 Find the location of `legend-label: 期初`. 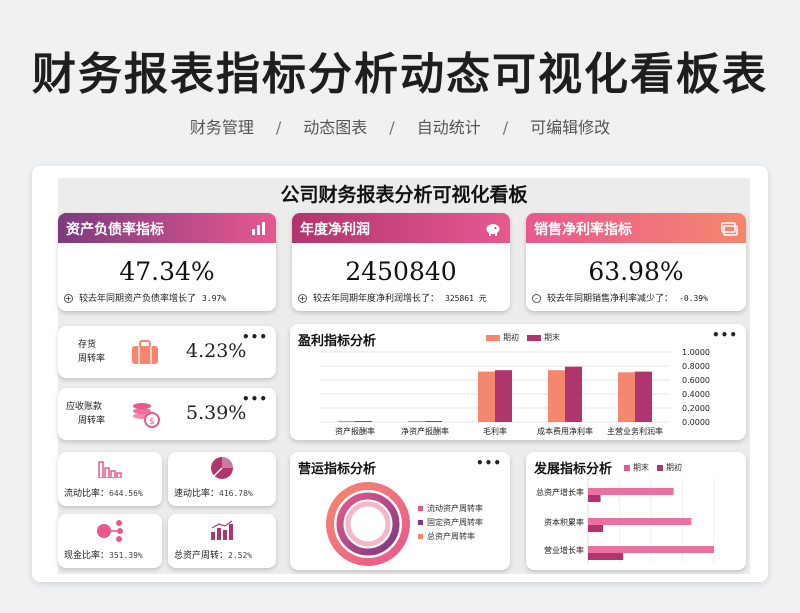

legend-label: 期初 is located at coordinates (511, 337).